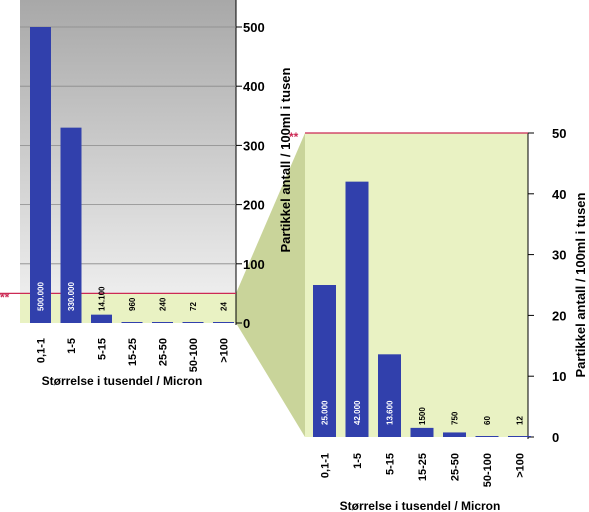 This screenshot has height=512, width=589. What do you see at coordinates (559, 194) in the screenshot?
I see `y-tick-label: 40` at bounding box center [559, 194].